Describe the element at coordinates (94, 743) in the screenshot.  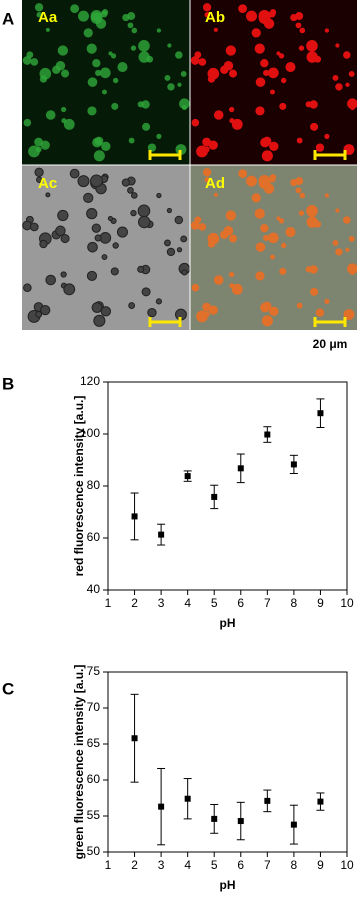
I see `y-tick-label: 65` at that location.